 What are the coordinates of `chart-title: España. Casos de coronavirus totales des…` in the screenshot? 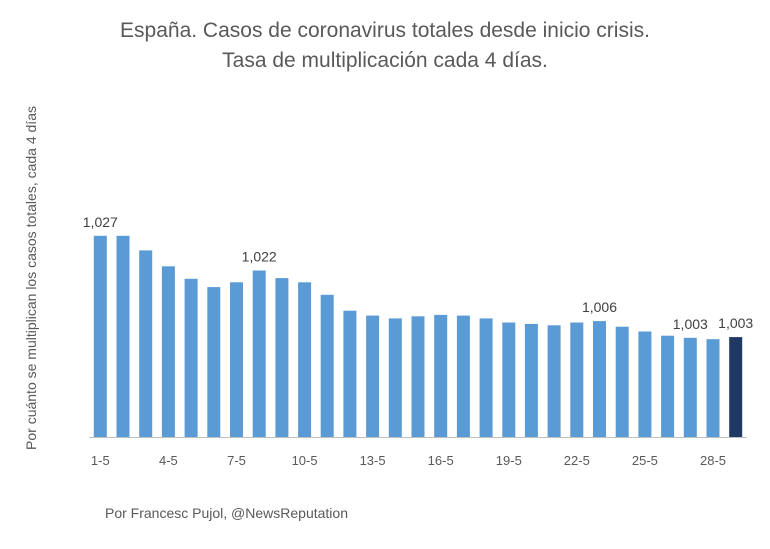 It's located at (385, 30).